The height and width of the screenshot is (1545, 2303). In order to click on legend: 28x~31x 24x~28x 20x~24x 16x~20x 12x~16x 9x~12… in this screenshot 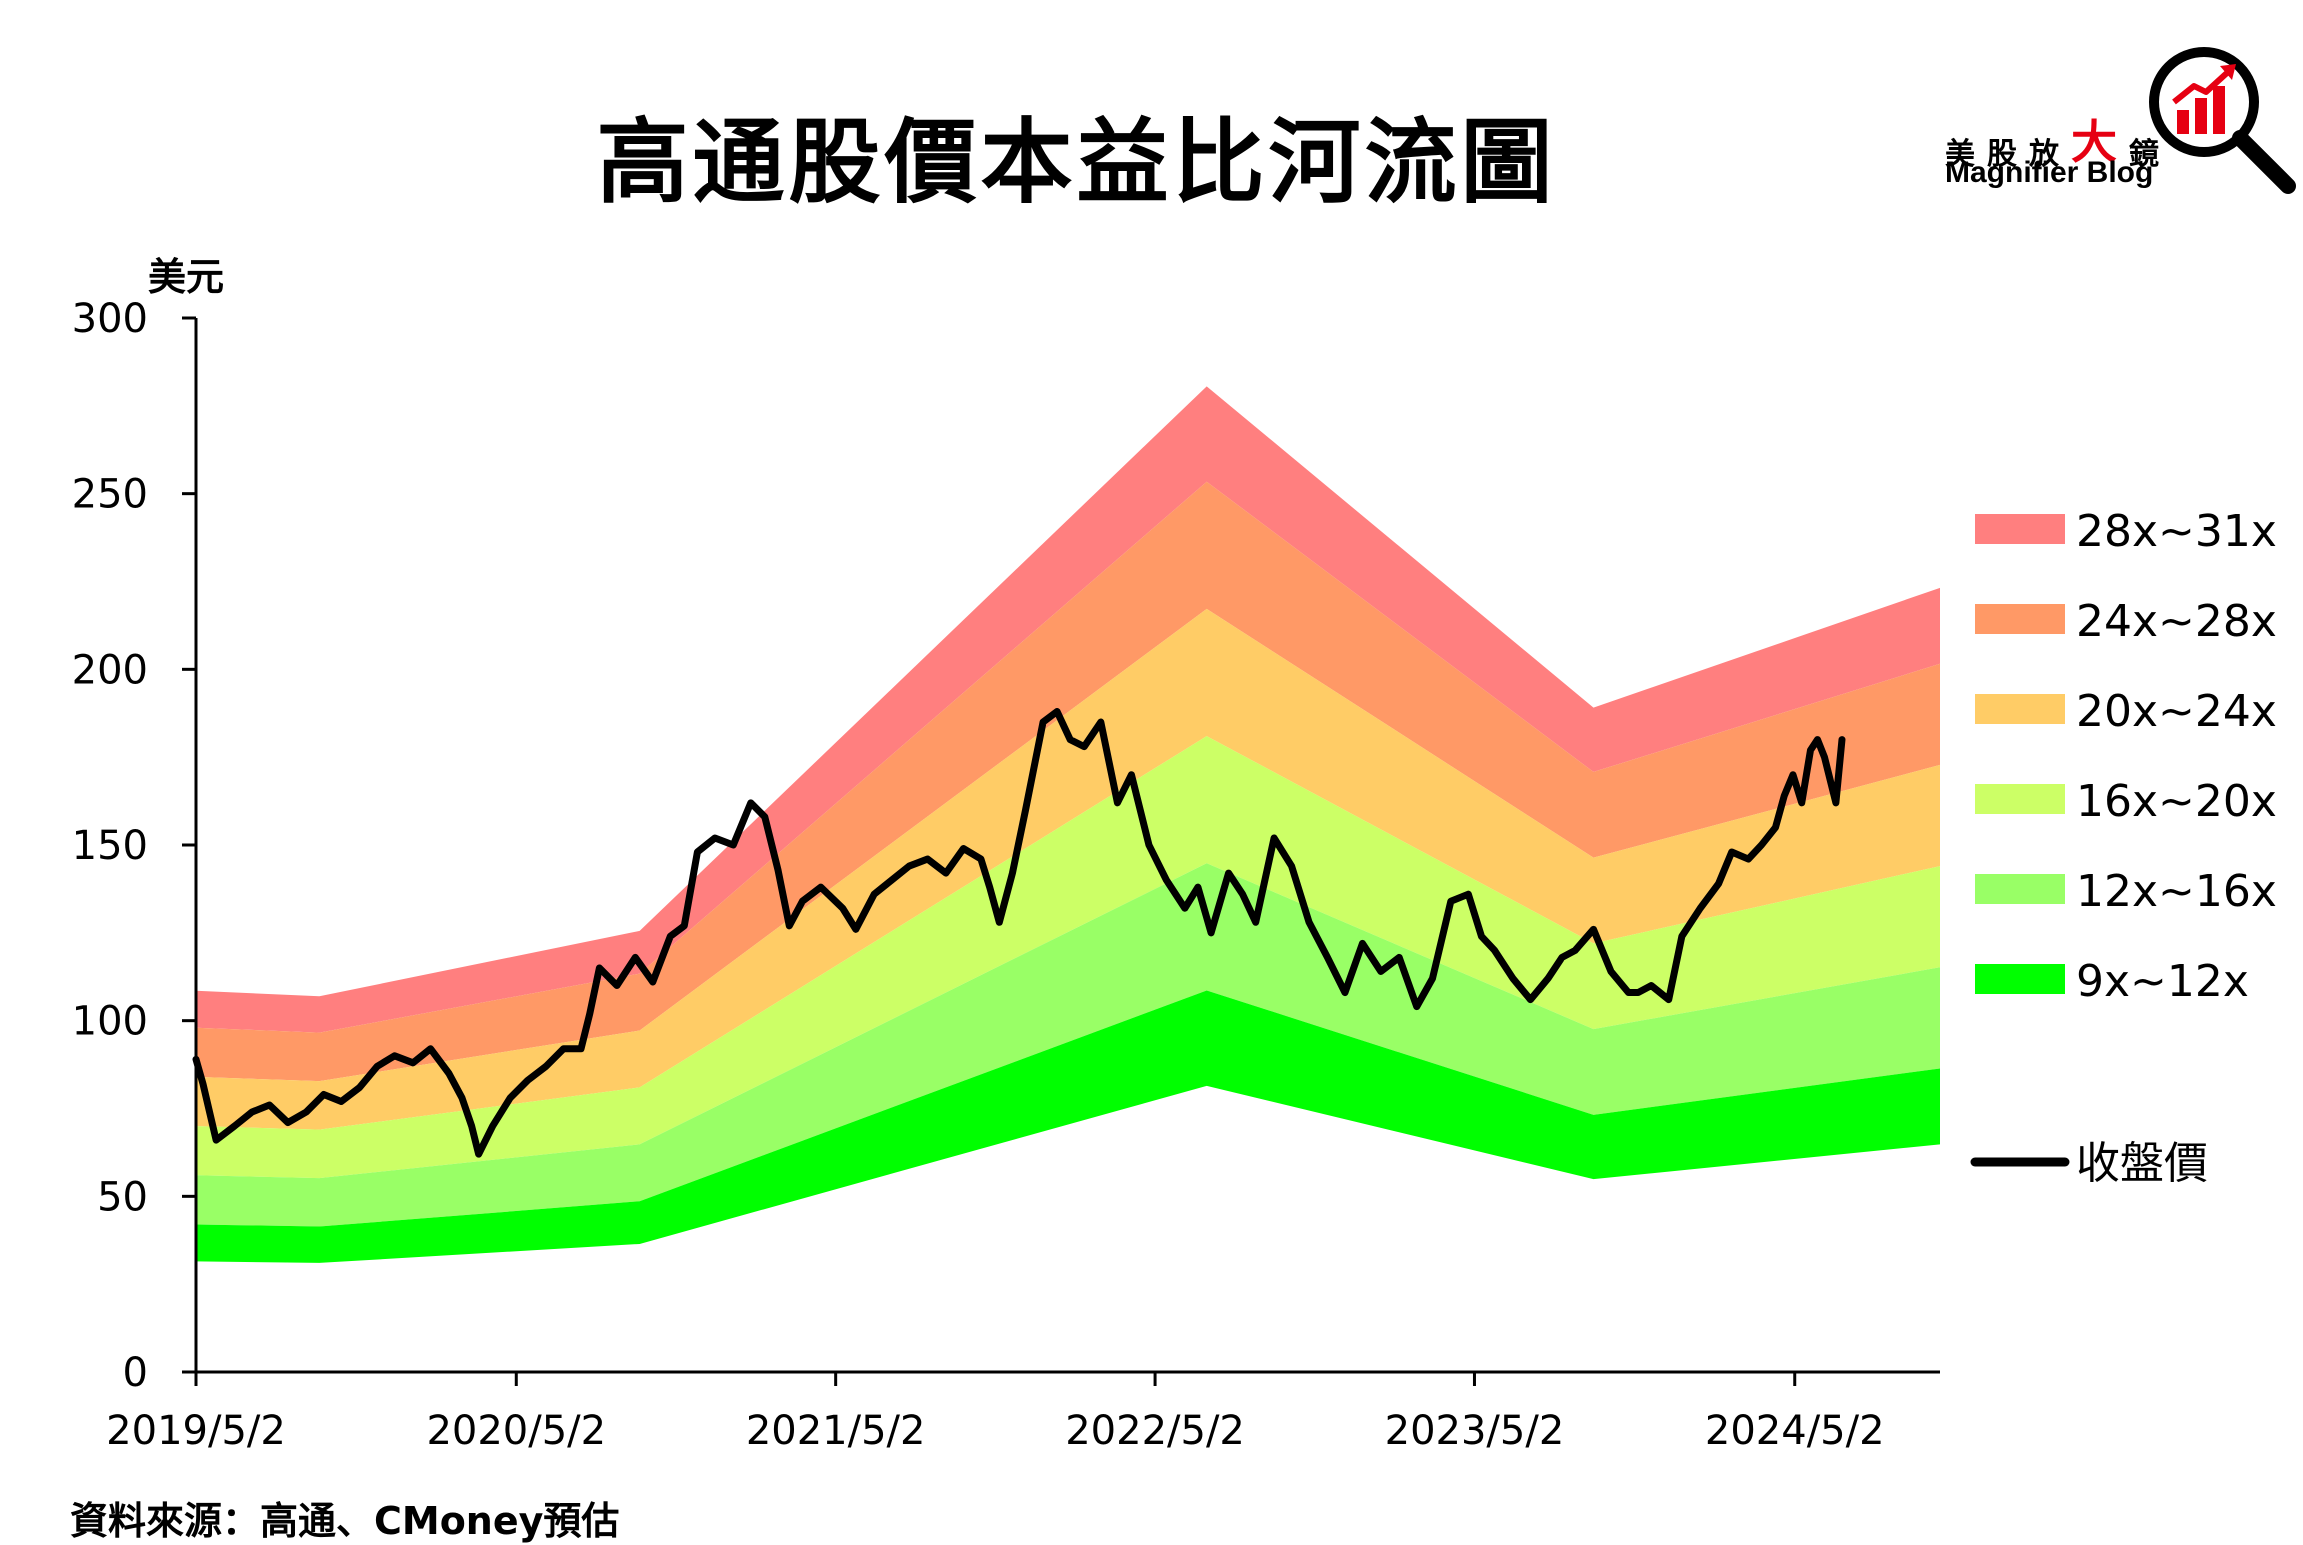, I will do `click(2123, 847)`.